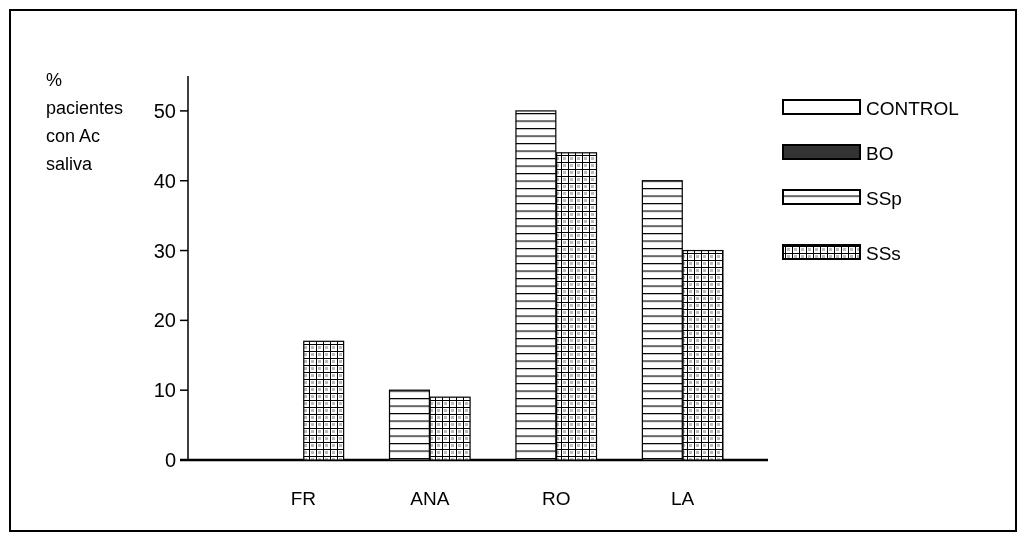 The width and height of the screenshot is (1027, 541). What do you see at coordinates (164, 110) in the screenshot?
I see `y-tick-label: 50` at bounding box center [164, 110].